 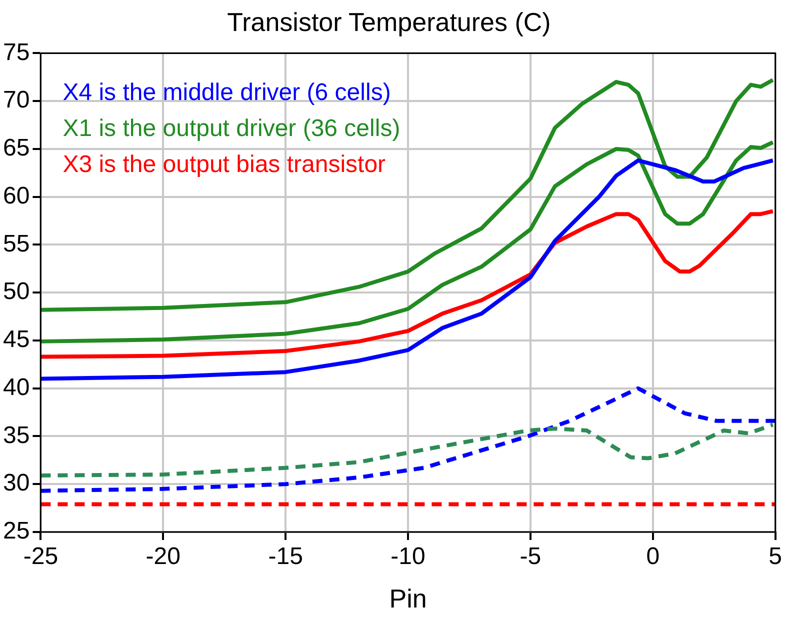 I want to click on x-tick-label: -5, so click(x=531, y=556).